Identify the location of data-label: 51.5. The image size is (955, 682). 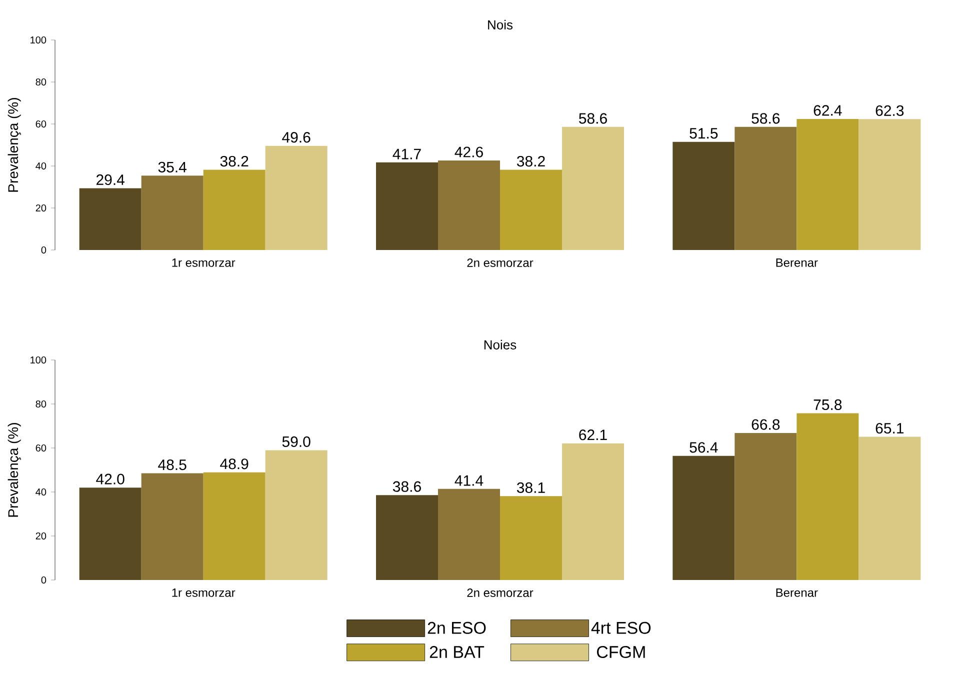
(704, 133).